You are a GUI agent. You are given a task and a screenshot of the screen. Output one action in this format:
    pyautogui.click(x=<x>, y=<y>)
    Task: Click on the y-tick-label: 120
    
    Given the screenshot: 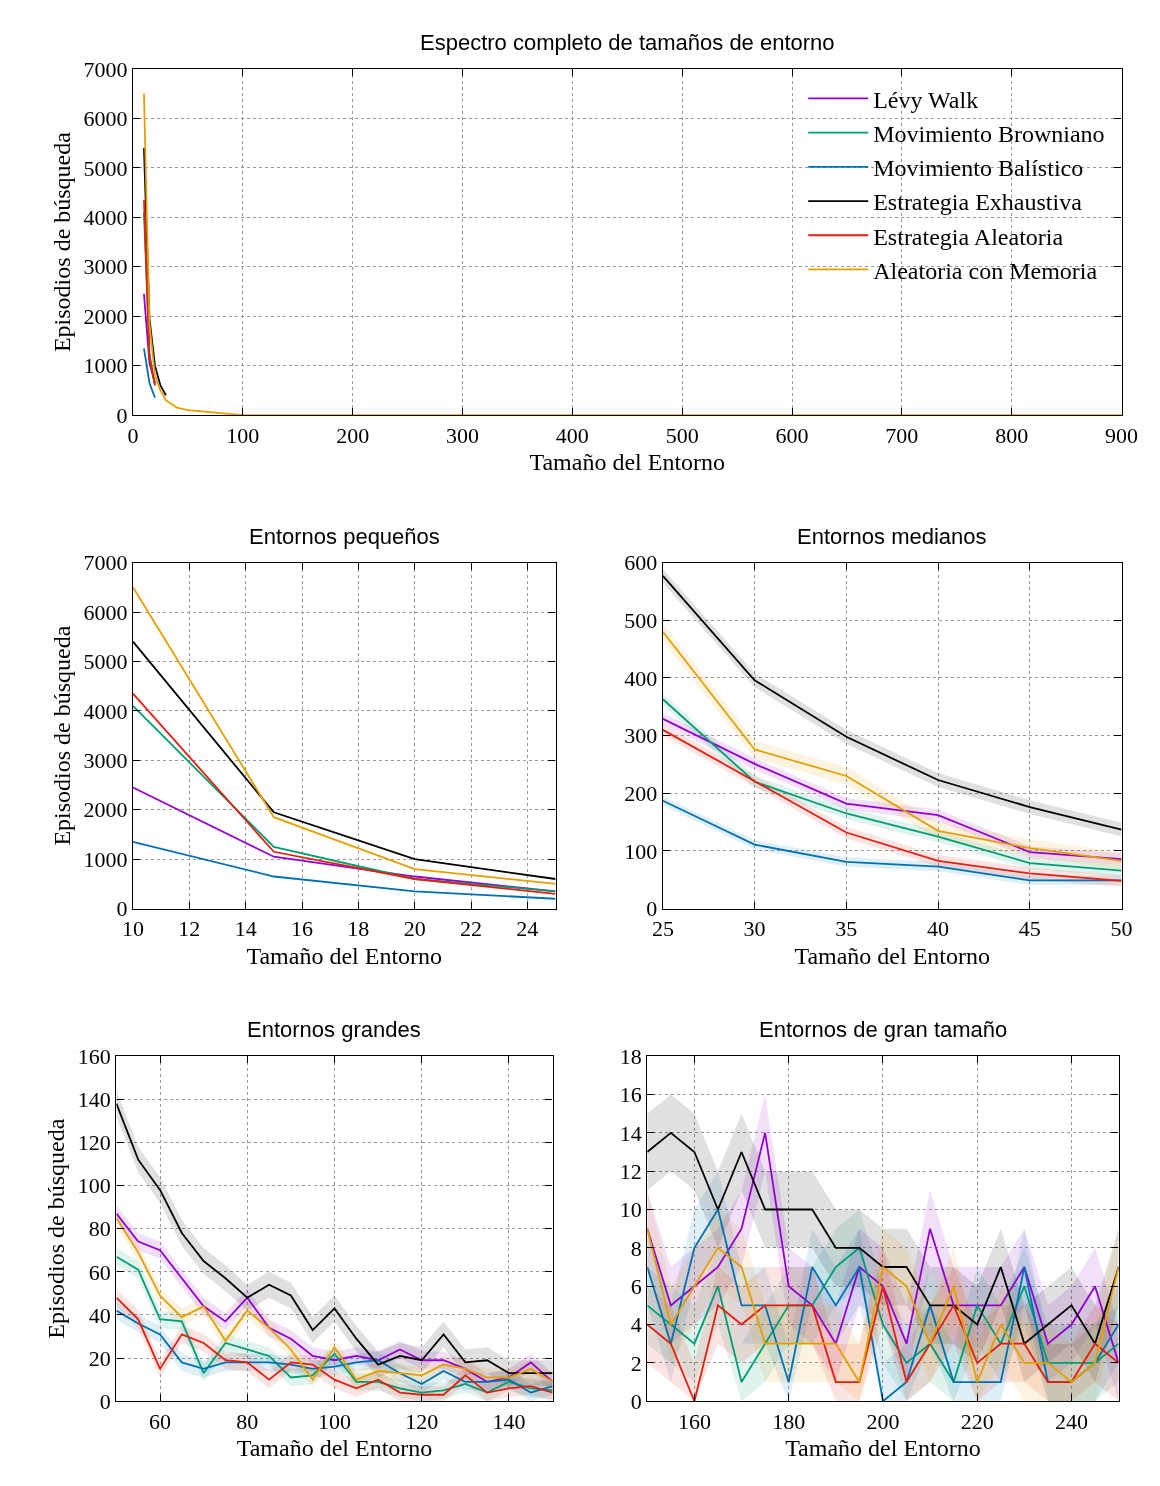 What is the action you would take?
    pyautogui.click(x=94, y=1143)
    